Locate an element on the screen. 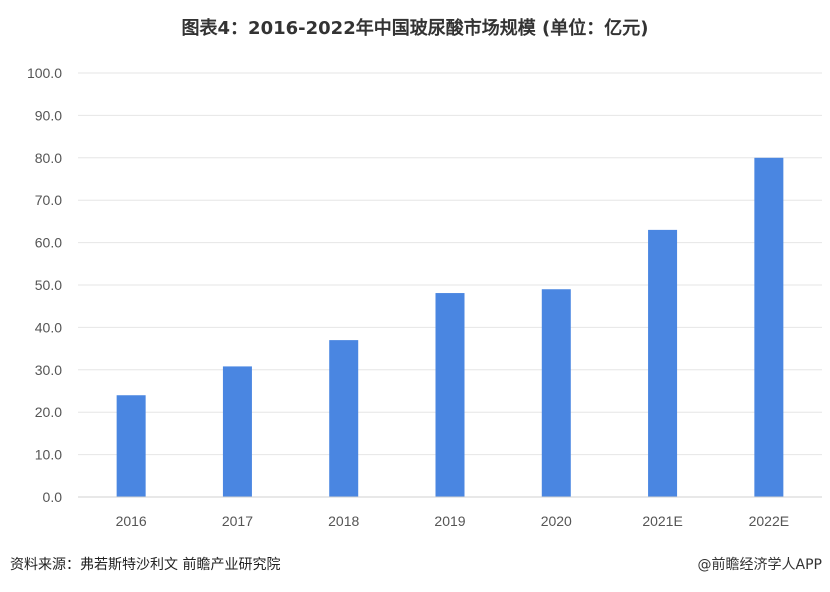 This screenshot has width=830, height=592. y-tick-label: 0.0 is located at coordinates (53, 497).